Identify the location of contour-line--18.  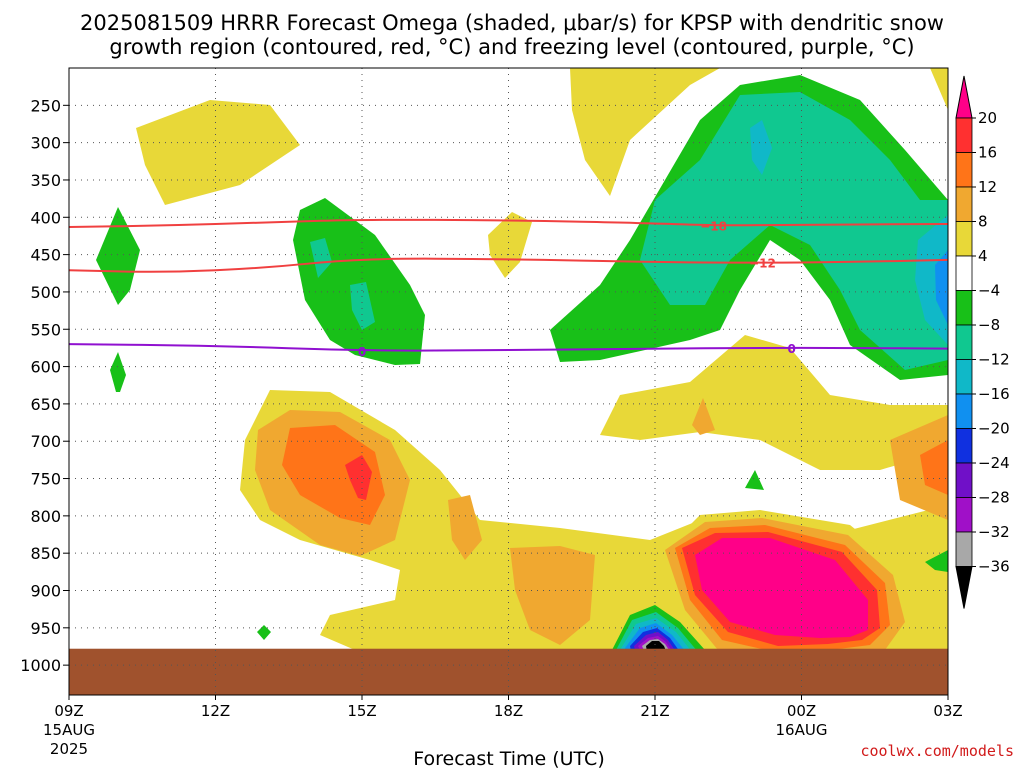
(508, 223).